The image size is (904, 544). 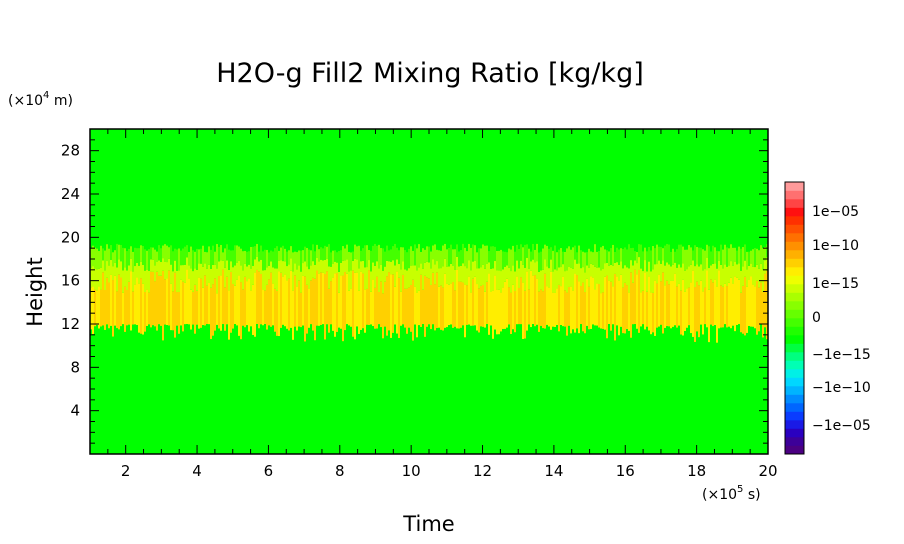 What do you see at coordinates (46, 95) in the screenshot?
I see `y-unit-exponent: 4` at bounding box center [46, 95].